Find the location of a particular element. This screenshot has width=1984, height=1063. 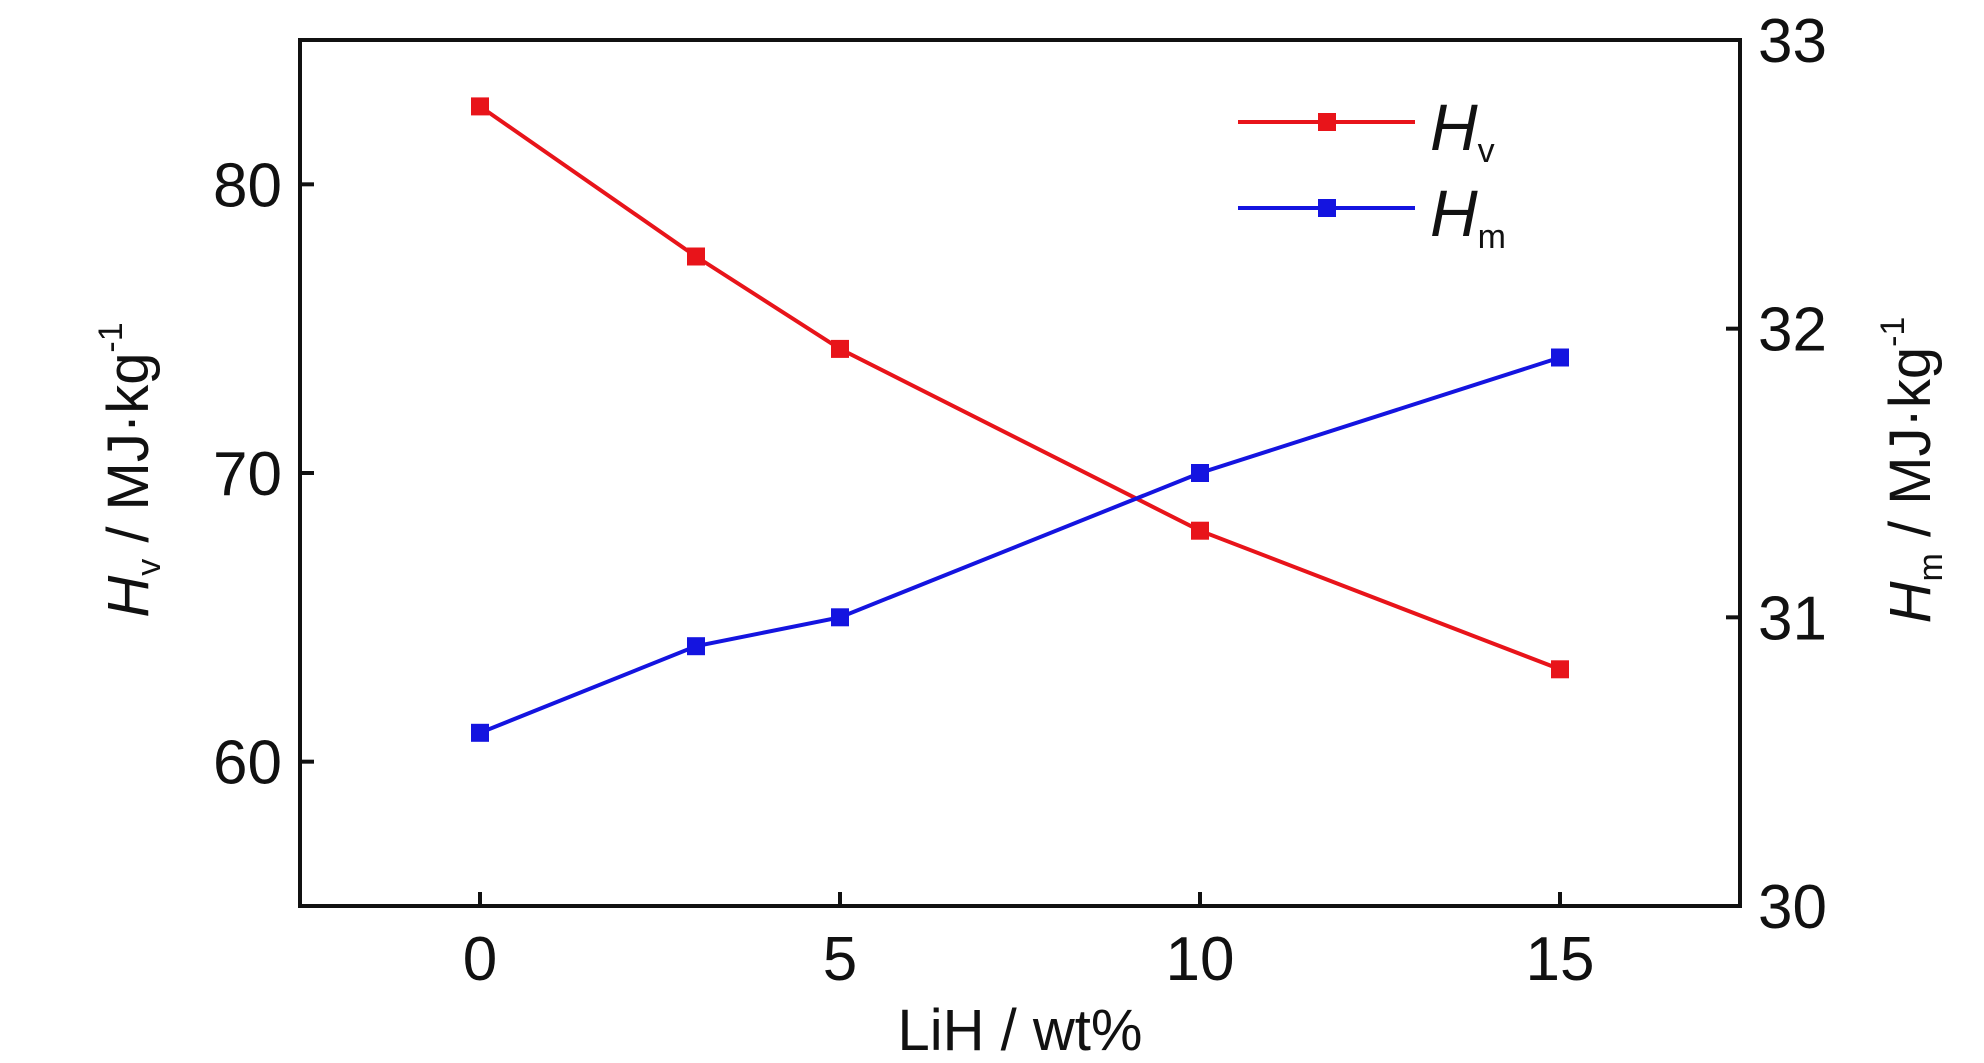

legend-label-hv: Hv is located at coordinates (1462, 130).